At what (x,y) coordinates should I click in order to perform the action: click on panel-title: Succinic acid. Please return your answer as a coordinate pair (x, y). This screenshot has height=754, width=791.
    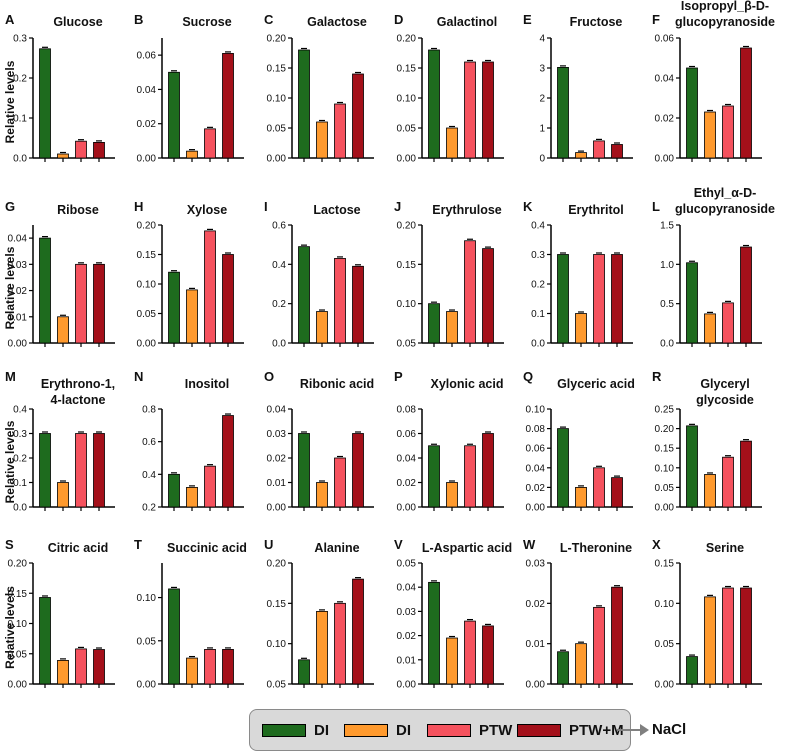
    Looking at the image, I should click on (207, 548).